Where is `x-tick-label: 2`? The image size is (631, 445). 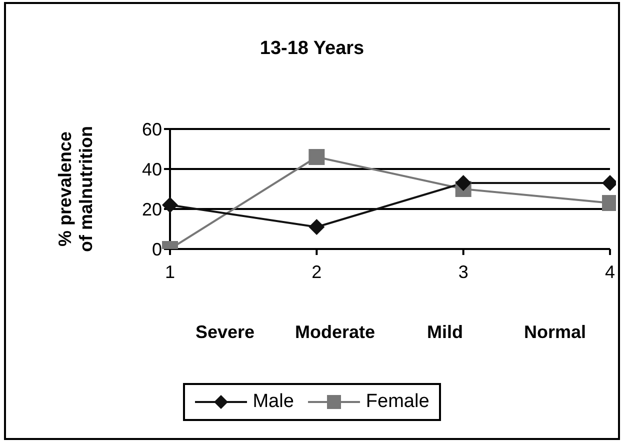
x-tick-label: 2 is located at coordinates (317, 272).